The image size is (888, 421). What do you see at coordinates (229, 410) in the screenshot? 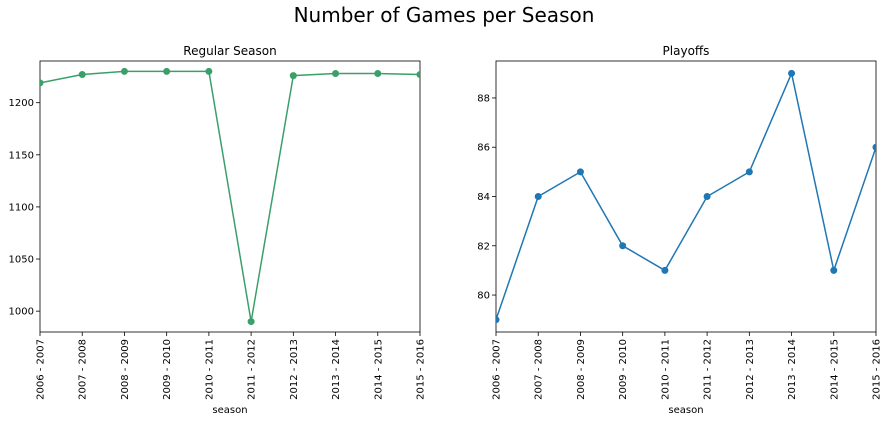
I see `regular-season-x-axis-label: season` at bounding box center [229, 410].